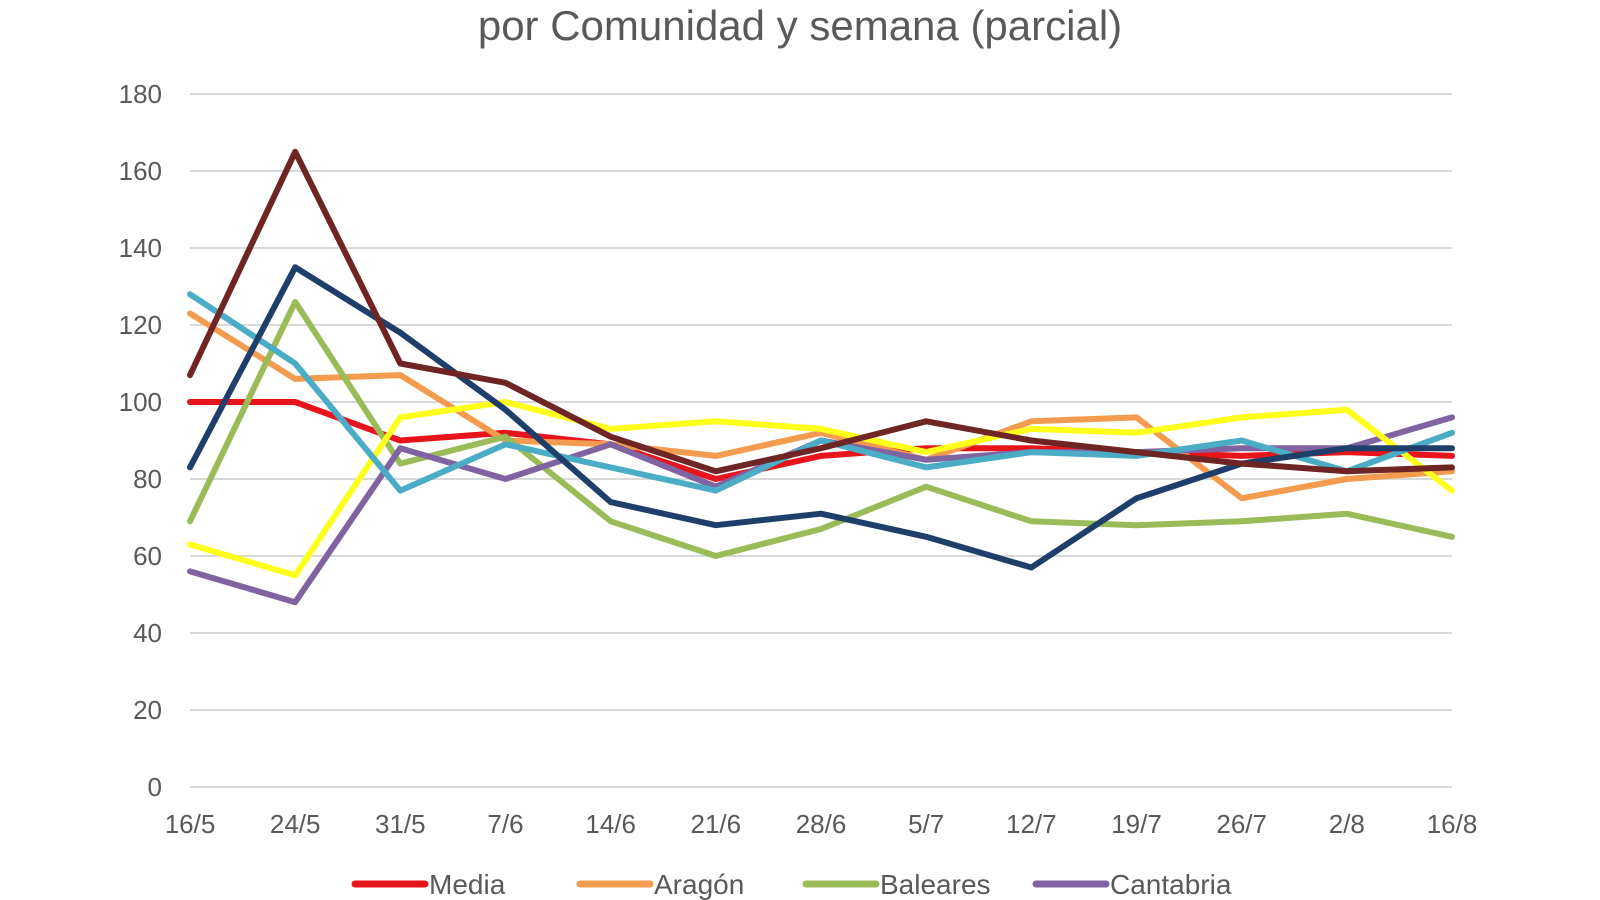  Describe the element at coordinates (1171, 884) in the screenshot. I see `legend-label-cantabria: Cantabria` at that location.